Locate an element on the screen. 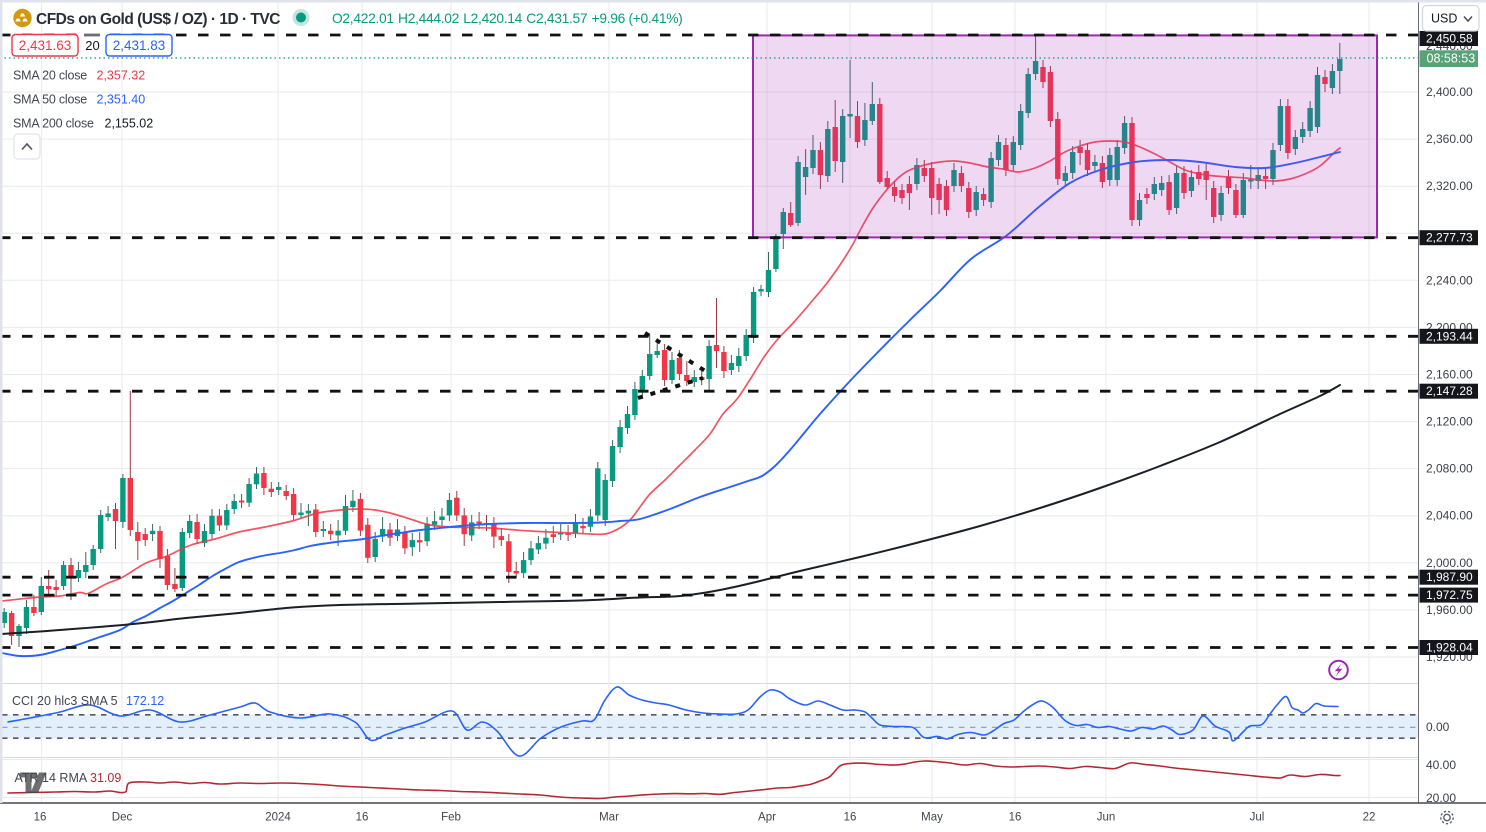  svg-text: 08:58:53 is located at coordinates (1451, 59).